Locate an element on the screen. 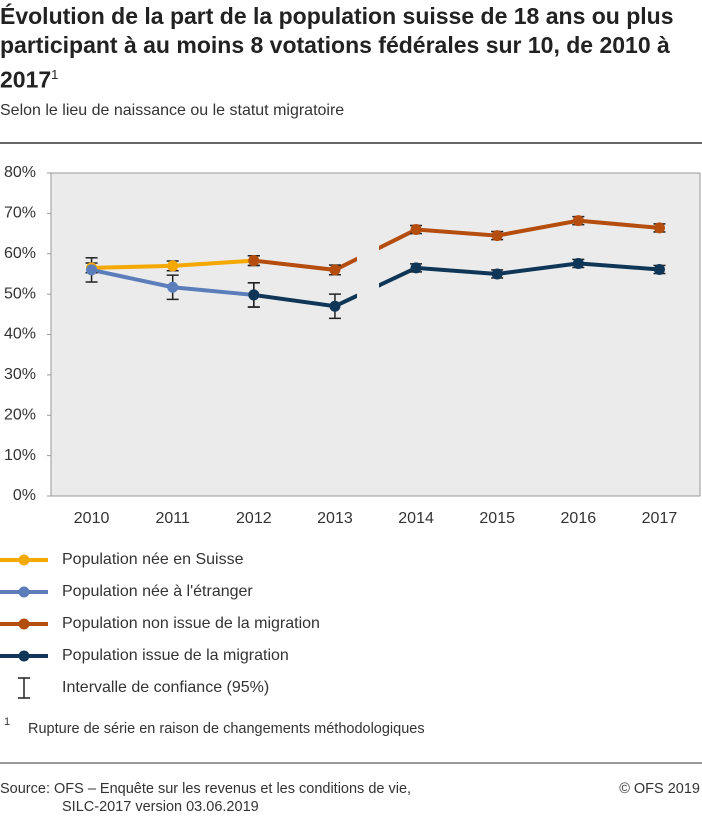 This screenshot has width=702, height=819. y-tick-label: 40% is located at coordinates (20, 334).